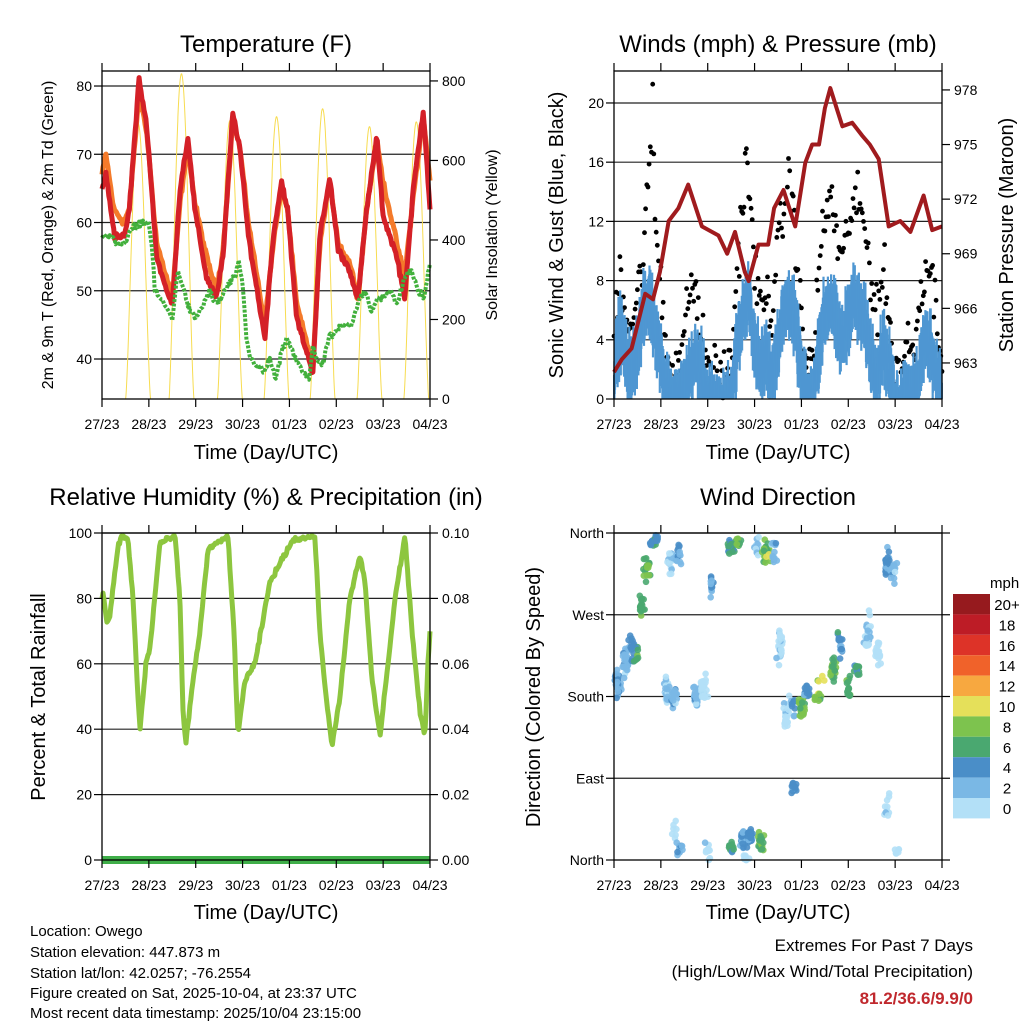  Describe the element at coordinates (84, 154) in the screenshot. I see `y-tick-label: 70` at that location.